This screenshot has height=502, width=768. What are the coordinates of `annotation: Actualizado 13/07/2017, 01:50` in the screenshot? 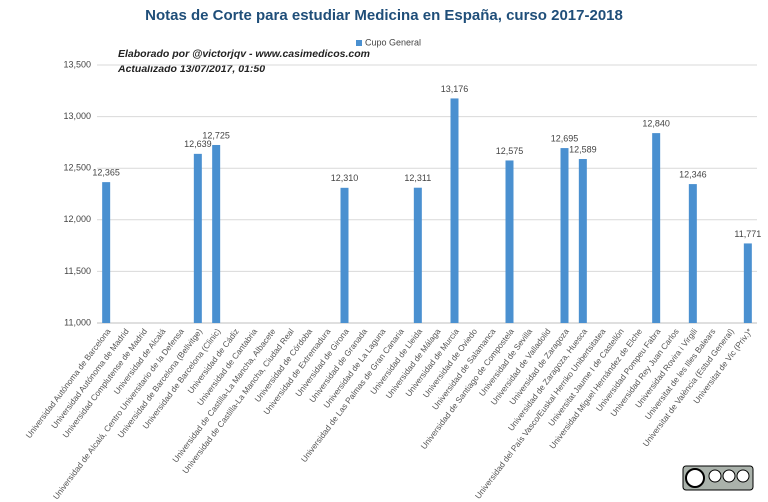 It's located at (191, 69).